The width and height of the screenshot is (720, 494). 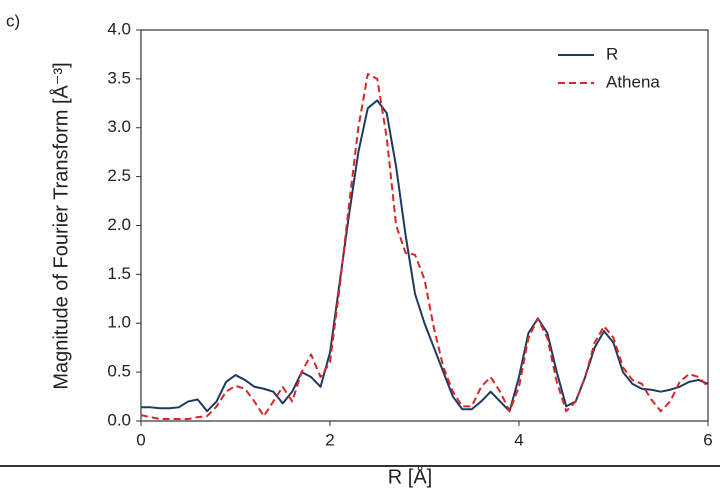 What do you see at coordinates (119, 273) in the screenshot?
I see `y-tick-label: 1.5` at bounding box center [119, 273].